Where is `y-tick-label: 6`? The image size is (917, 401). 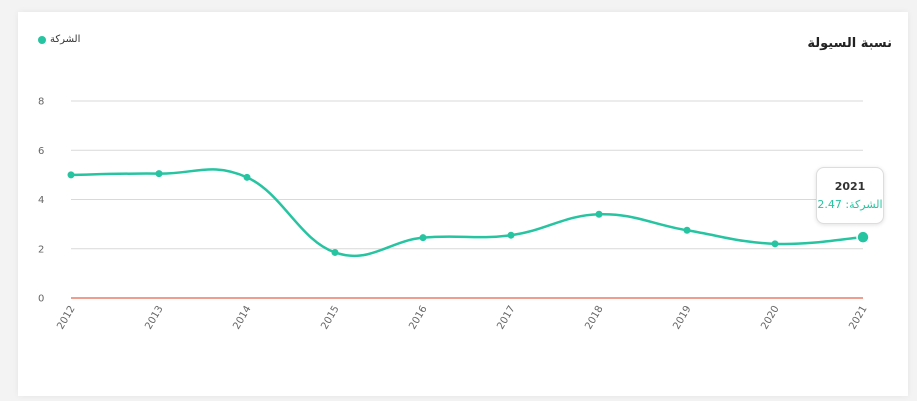
y-tick-label: 6 is located at coordinates (41, 151).